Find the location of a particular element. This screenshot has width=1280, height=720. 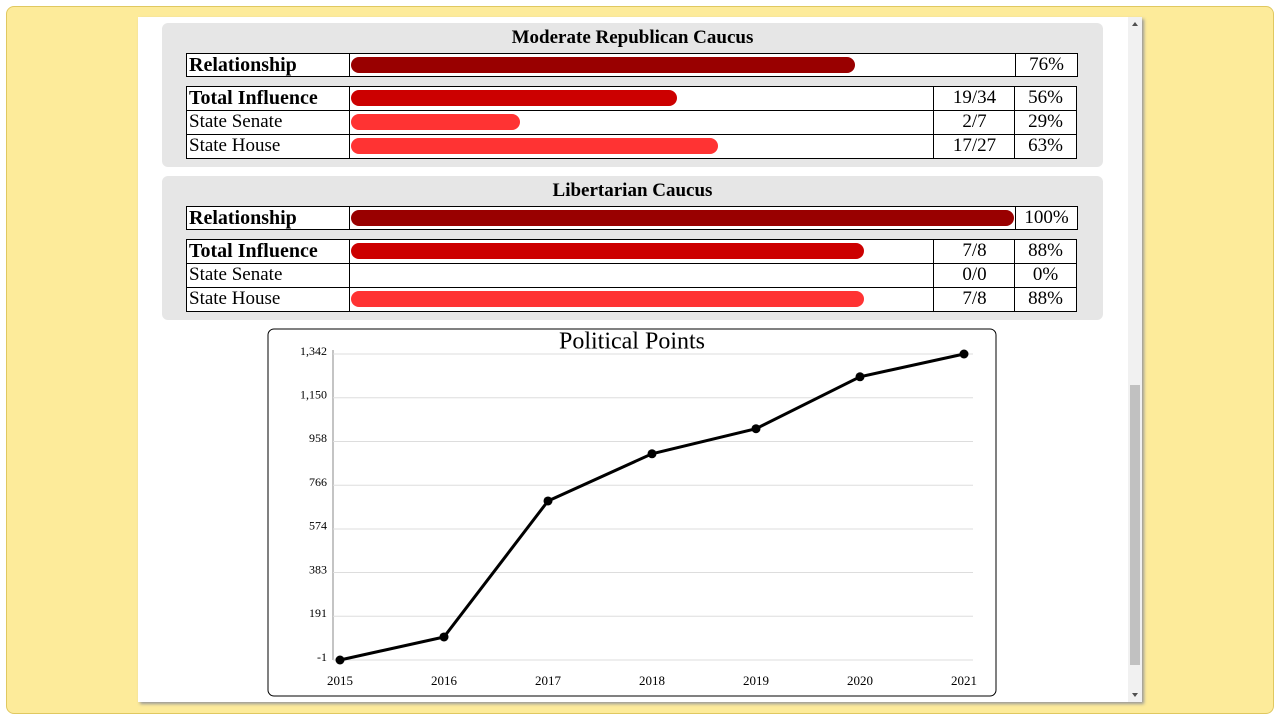

influence-percent: 63% is located at coordinates (1045, 146).